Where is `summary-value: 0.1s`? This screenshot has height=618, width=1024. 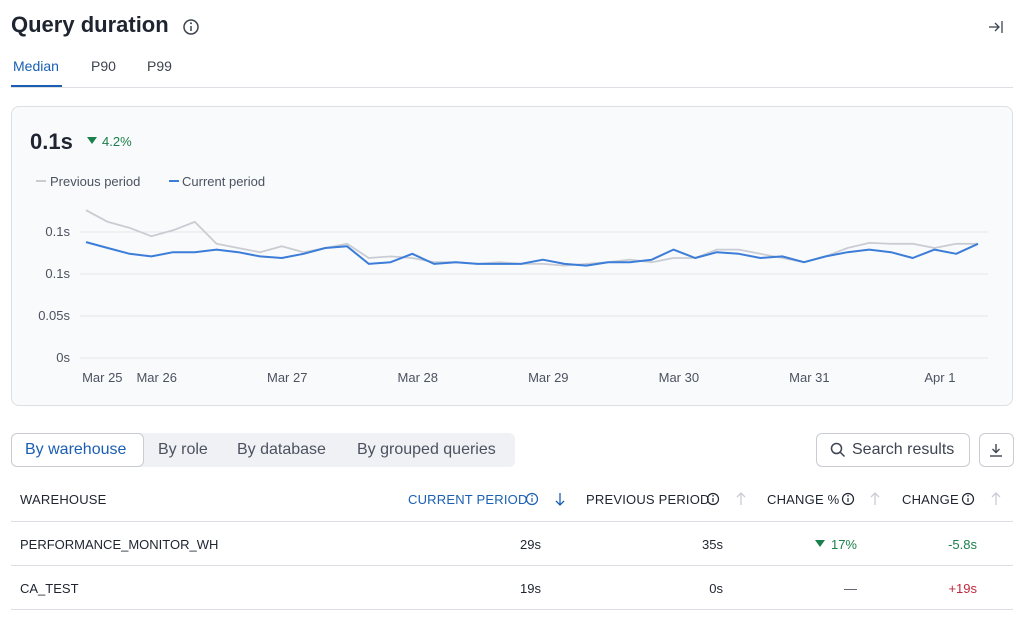 summary-value: 0.1s is located at coordinates (51, 141).